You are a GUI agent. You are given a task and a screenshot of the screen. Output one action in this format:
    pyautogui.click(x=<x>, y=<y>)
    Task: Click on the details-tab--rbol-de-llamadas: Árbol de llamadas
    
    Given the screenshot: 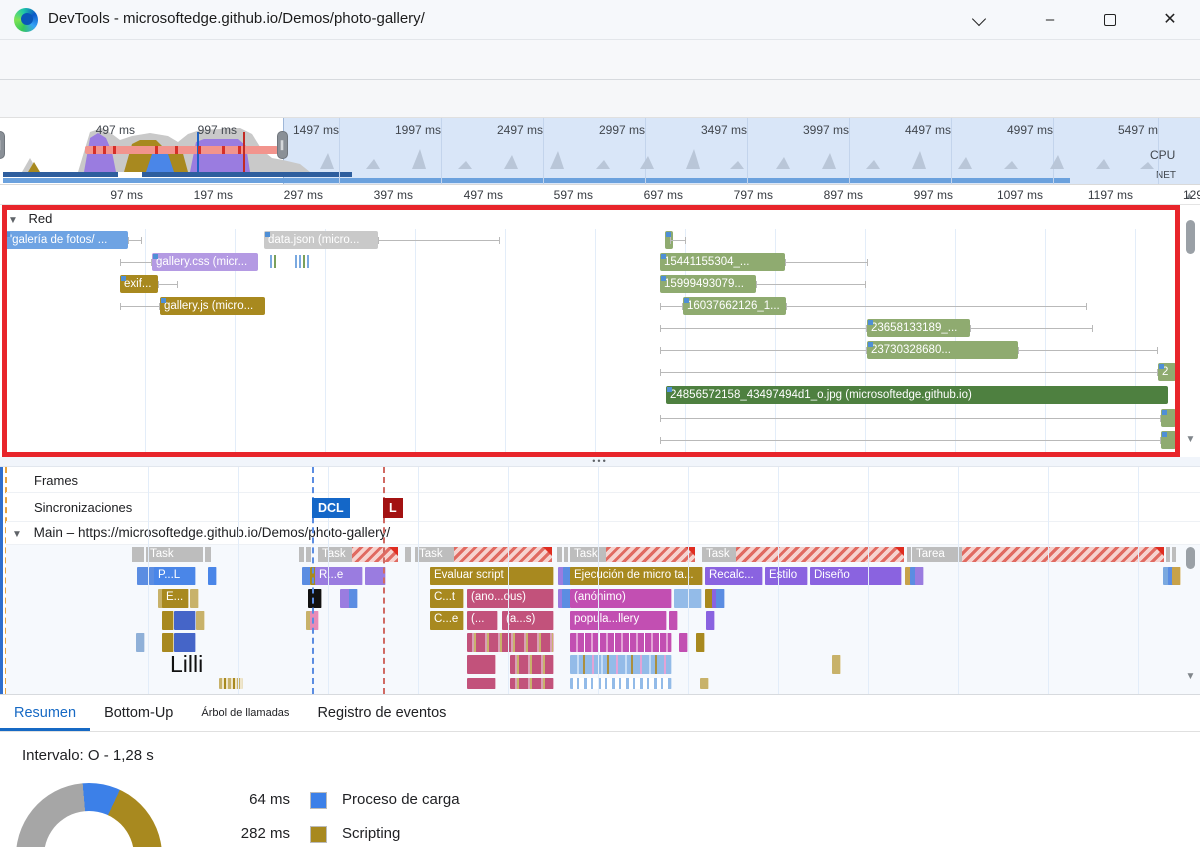 What is the action you would take?
    pyautogui.click(x=245, y=713)
    